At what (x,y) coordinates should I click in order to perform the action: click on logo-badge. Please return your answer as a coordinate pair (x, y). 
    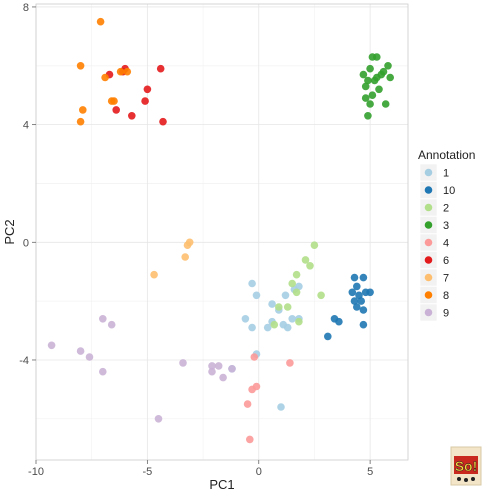
    Looking at the image, I should click on (466, 465).